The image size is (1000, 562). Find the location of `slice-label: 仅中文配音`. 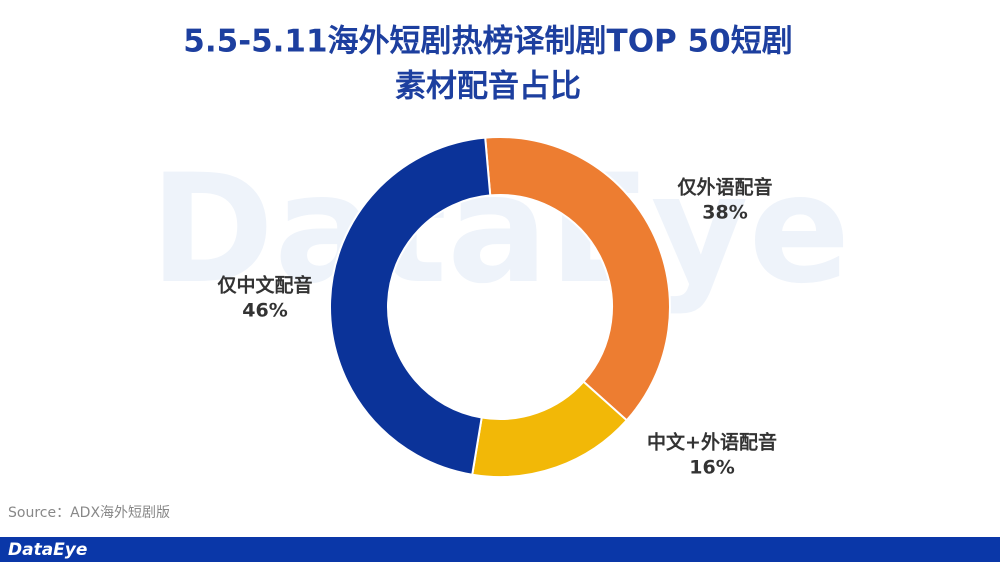

slice-label: 仅中文配音 is located at coordinates (264, 285).